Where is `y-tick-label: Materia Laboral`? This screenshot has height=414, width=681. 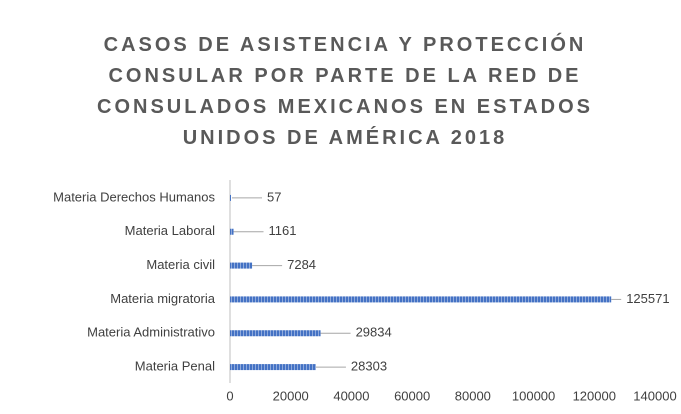 y-tick-label: Materia Laboral is located at coordinates (170, 230).